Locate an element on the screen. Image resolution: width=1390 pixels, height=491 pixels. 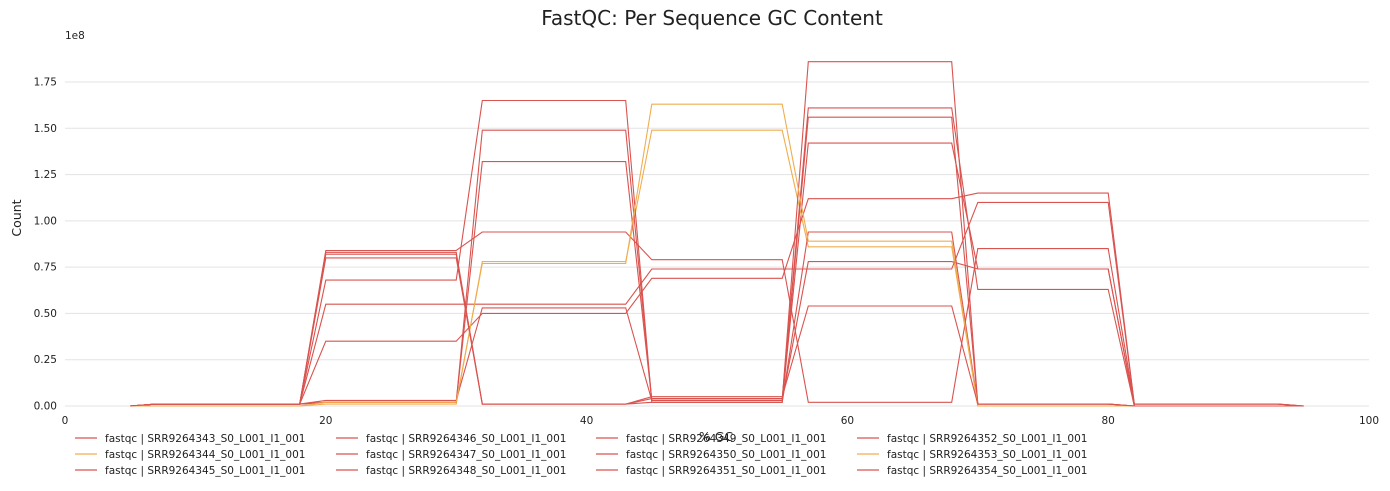
y-multiplier-label: 1e8 is located at coordinates (75, 36).